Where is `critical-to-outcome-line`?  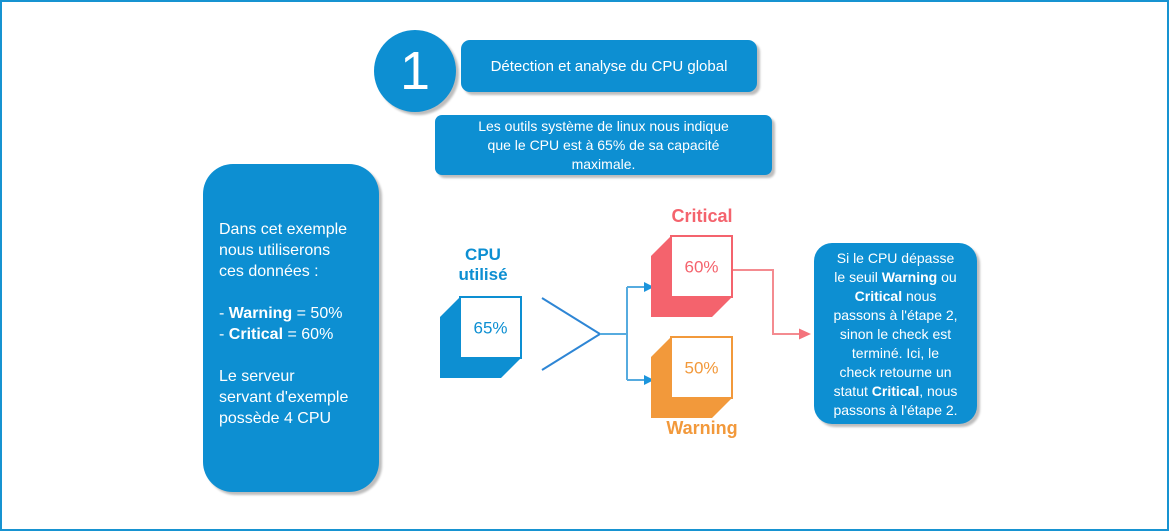 critical-to-outcome-line is located at coordinates (766, 302).